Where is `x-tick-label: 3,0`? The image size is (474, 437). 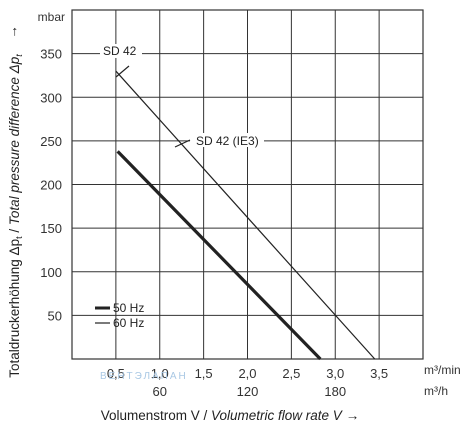
x-tick-label: 3,0 is located at coordinates (335, 373).